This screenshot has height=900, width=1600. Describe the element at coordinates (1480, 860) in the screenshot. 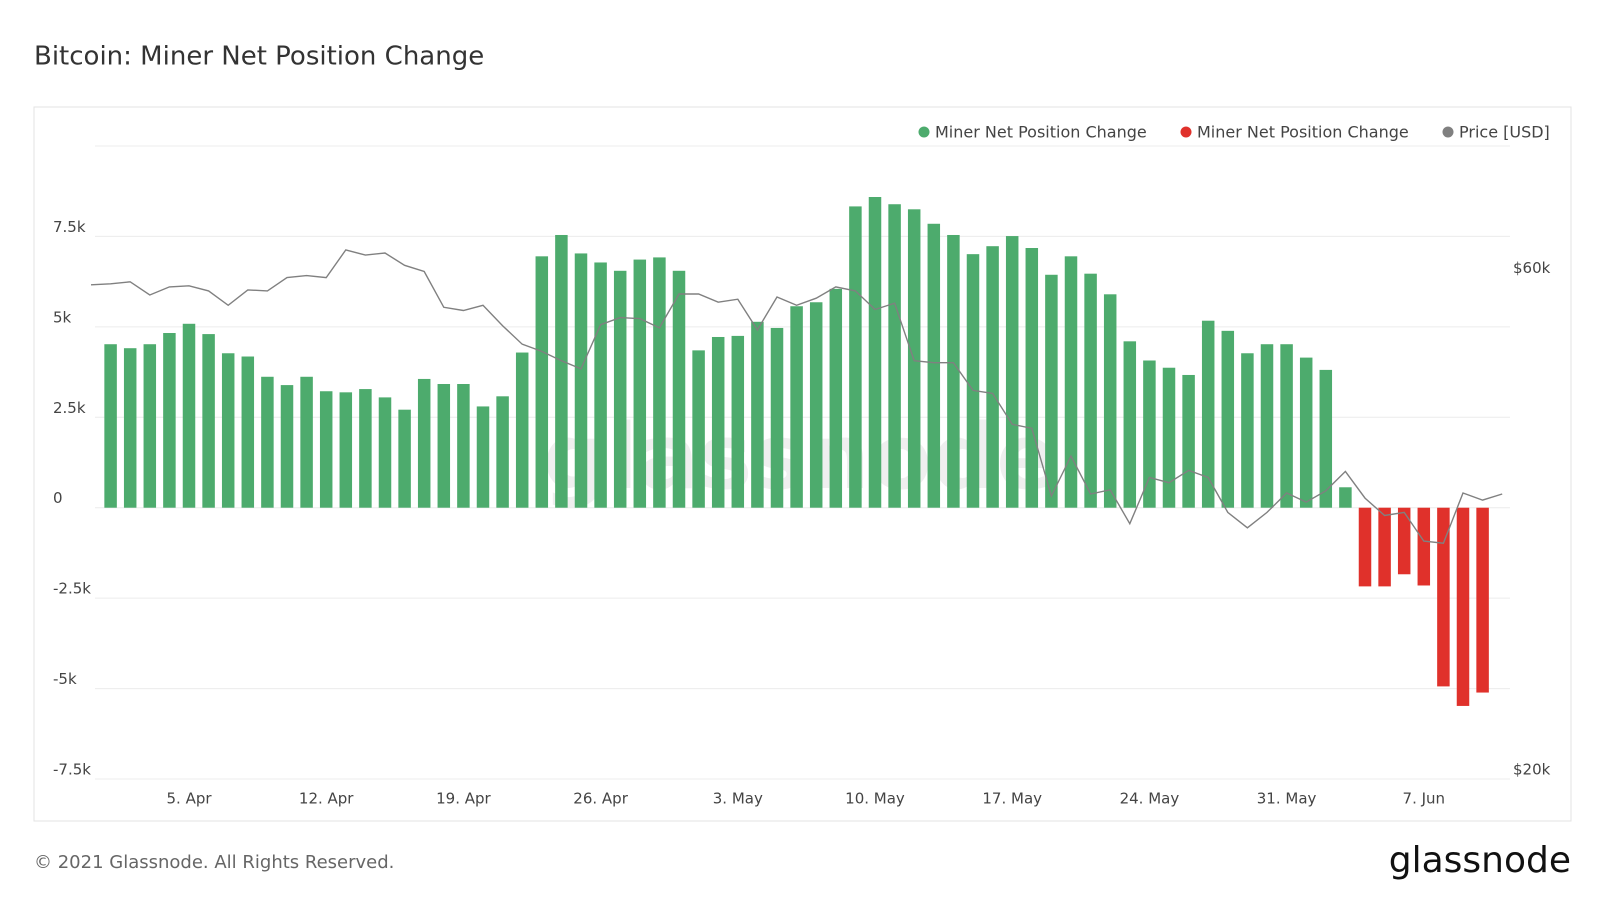

I see `logo: glassnode` at that location.